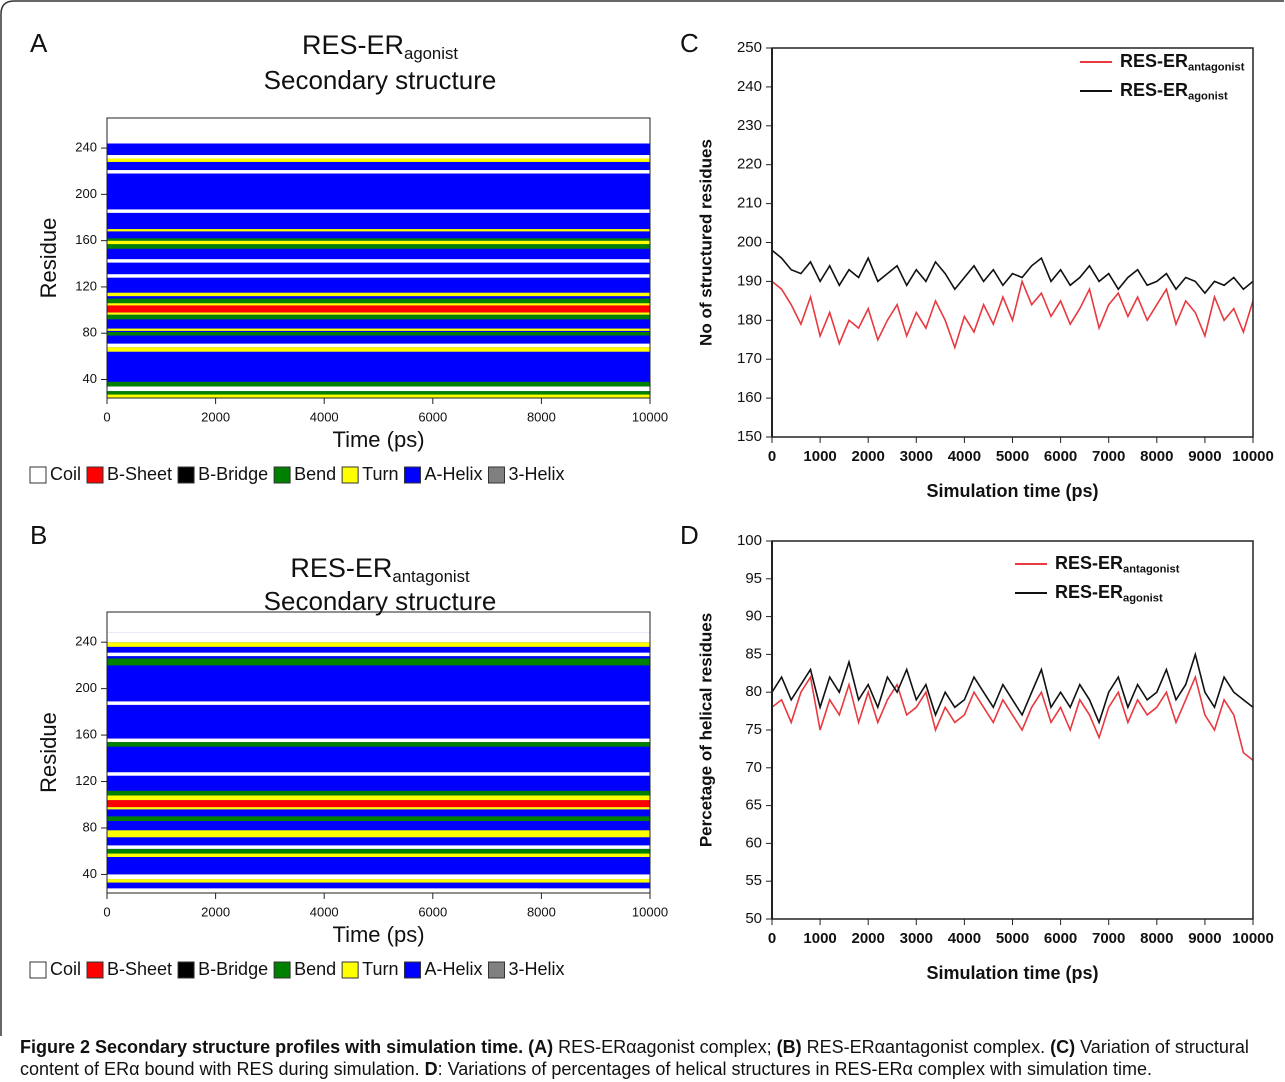 The width and height of the screenshot is (1285, 1082). I want to click on legend-label: B-Bridge, so click(233, 474).